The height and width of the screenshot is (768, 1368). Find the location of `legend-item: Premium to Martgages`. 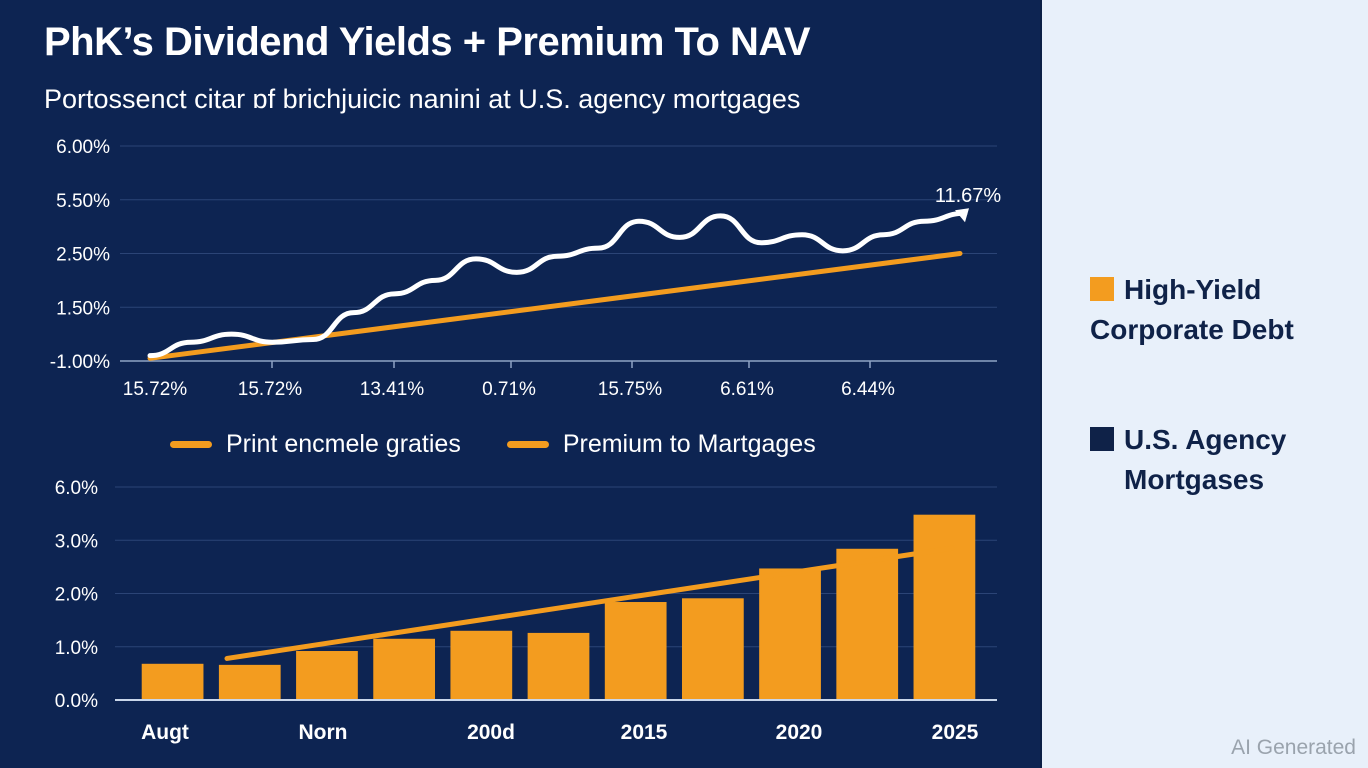

legend-item: Premium to Martgages is located at coordinates (661, 444).